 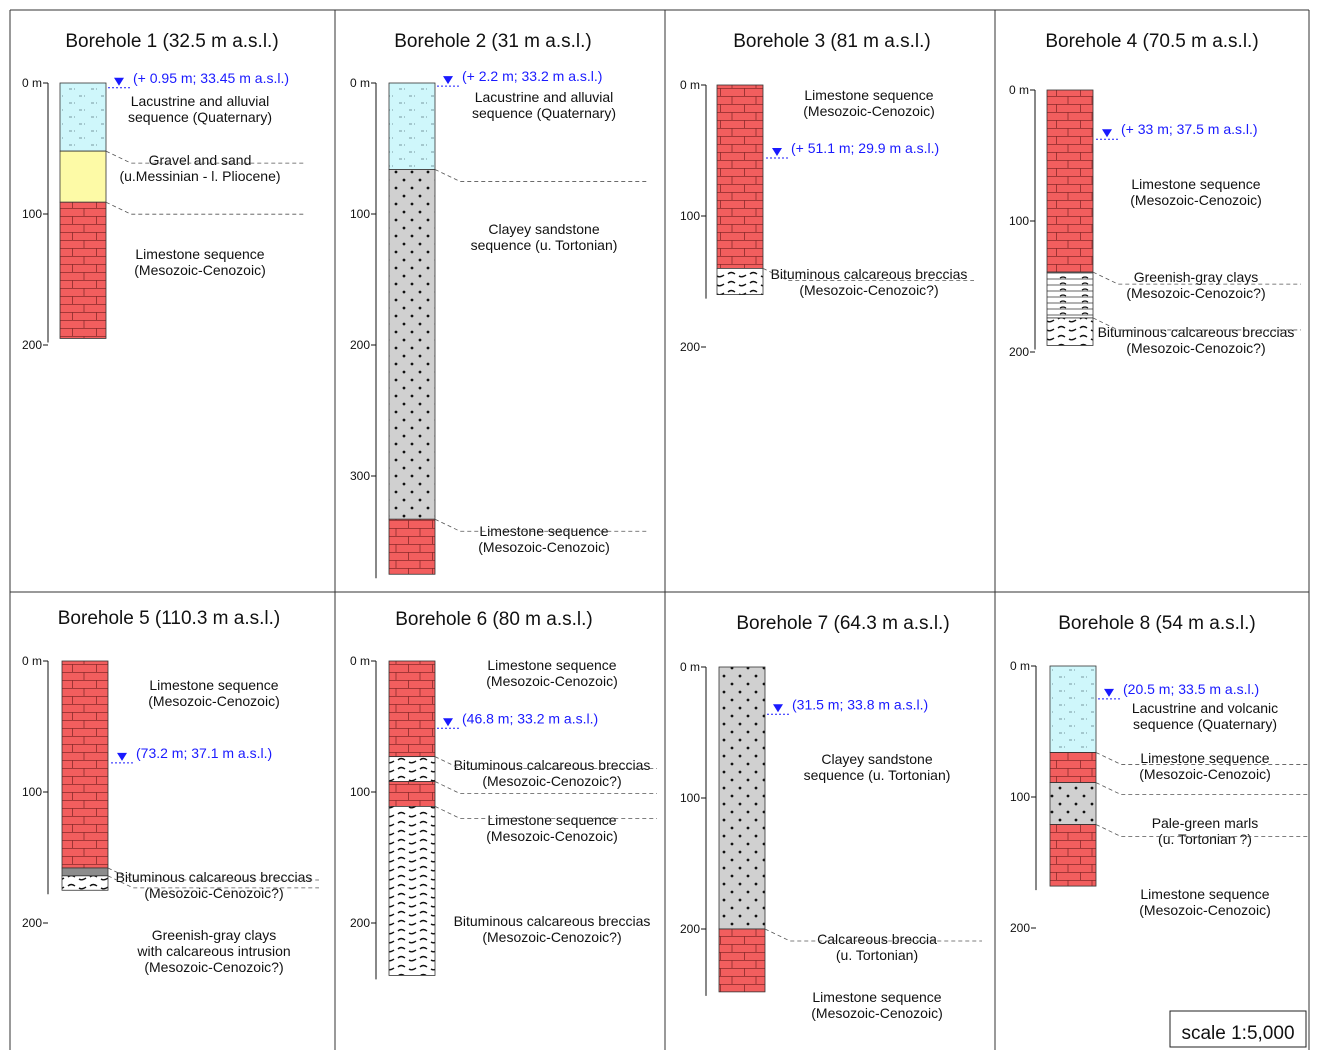 What do you see at coordinates (1151, 41) in the screenshot?
I see `borehole-title: Borehole 4 (70.5 m a.s.l.)` at bounding box center [1151, 41].